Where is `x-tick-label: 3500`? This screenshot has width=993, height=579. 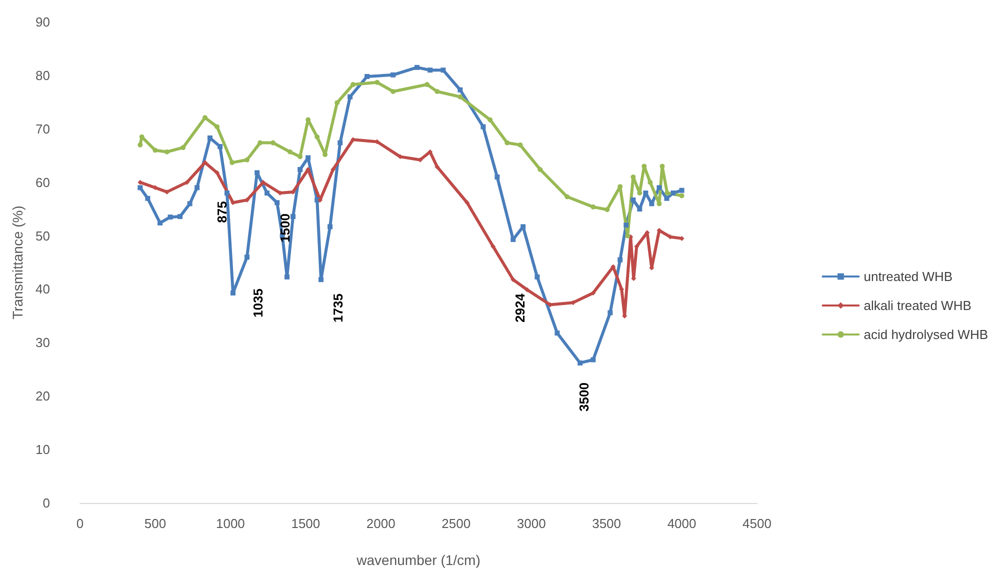 x-tick-label: 3500 is located at coordinates (607, 523).